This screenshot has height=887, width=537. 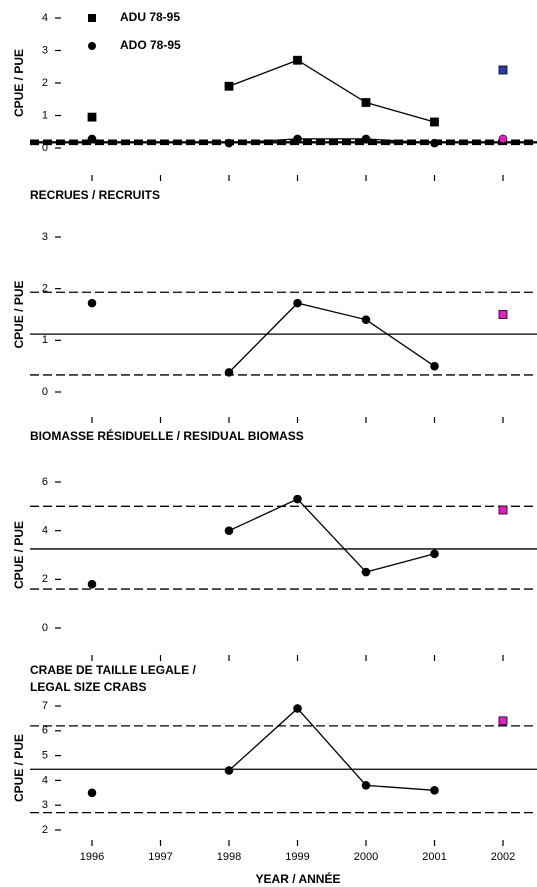 I want to click on panel-title: BIOMASSE RÉSIDUELLE / RESIDUAL BIOMASS, so click(x=167, y=435).